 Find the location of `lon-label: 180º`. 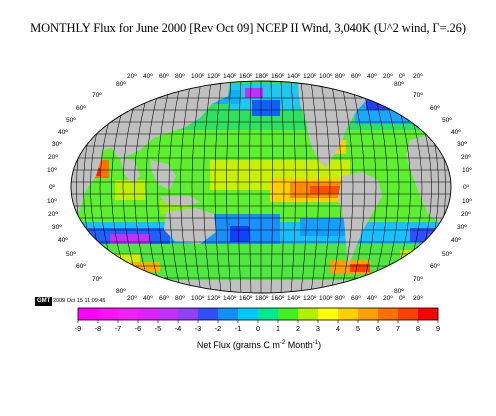

lon-label: 180º is located at coordinates (262, 297).